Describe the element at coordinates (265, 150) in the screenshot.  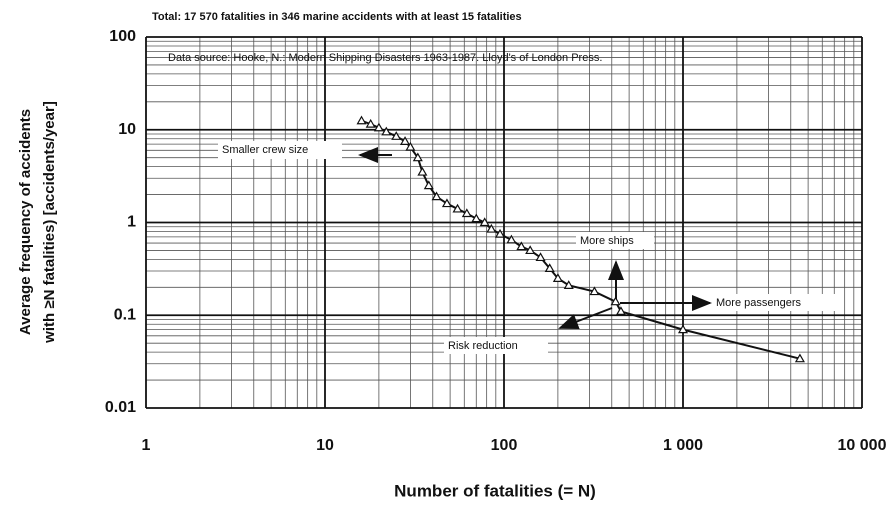
I see `annotation: Smaller crew size` at that location.